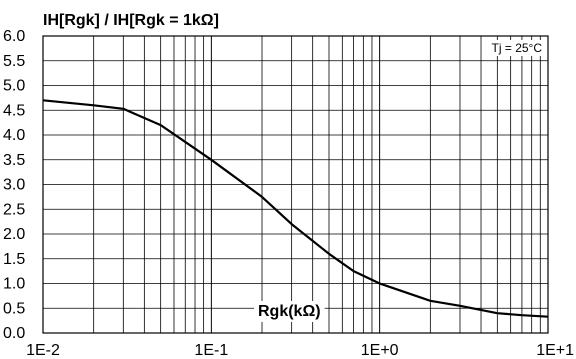 The width and height of the screenshot is (576, 359). I want to click on y-tick-label: 1.5, so click(14, 259).